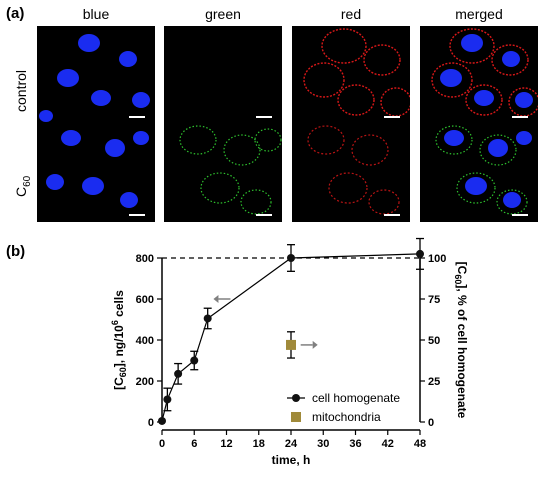 This screenshot has height=484, width=550. I want to click on x-axis-label: time, h, so click(291, 460).